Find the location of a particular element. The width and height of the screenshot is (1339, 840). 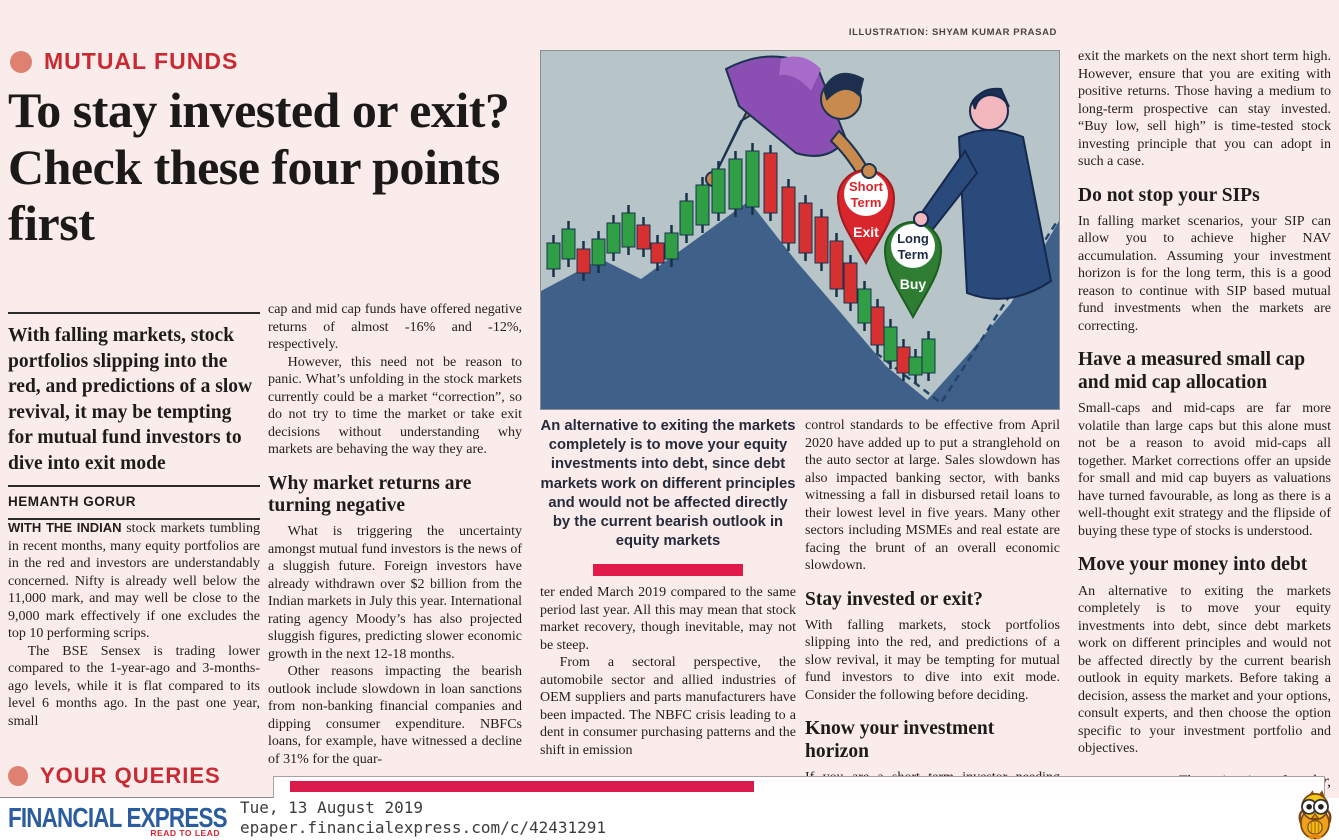

purple-hand is located at coordinates (869, 171).